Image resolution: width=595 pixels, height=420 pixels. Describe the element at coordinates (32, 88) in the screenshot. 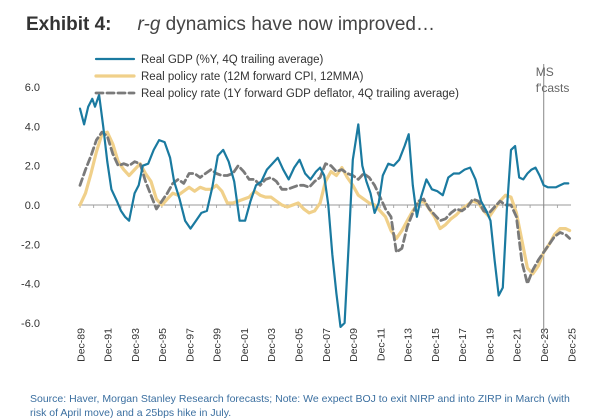

I see `y-tick-label: 6.0` at that location.